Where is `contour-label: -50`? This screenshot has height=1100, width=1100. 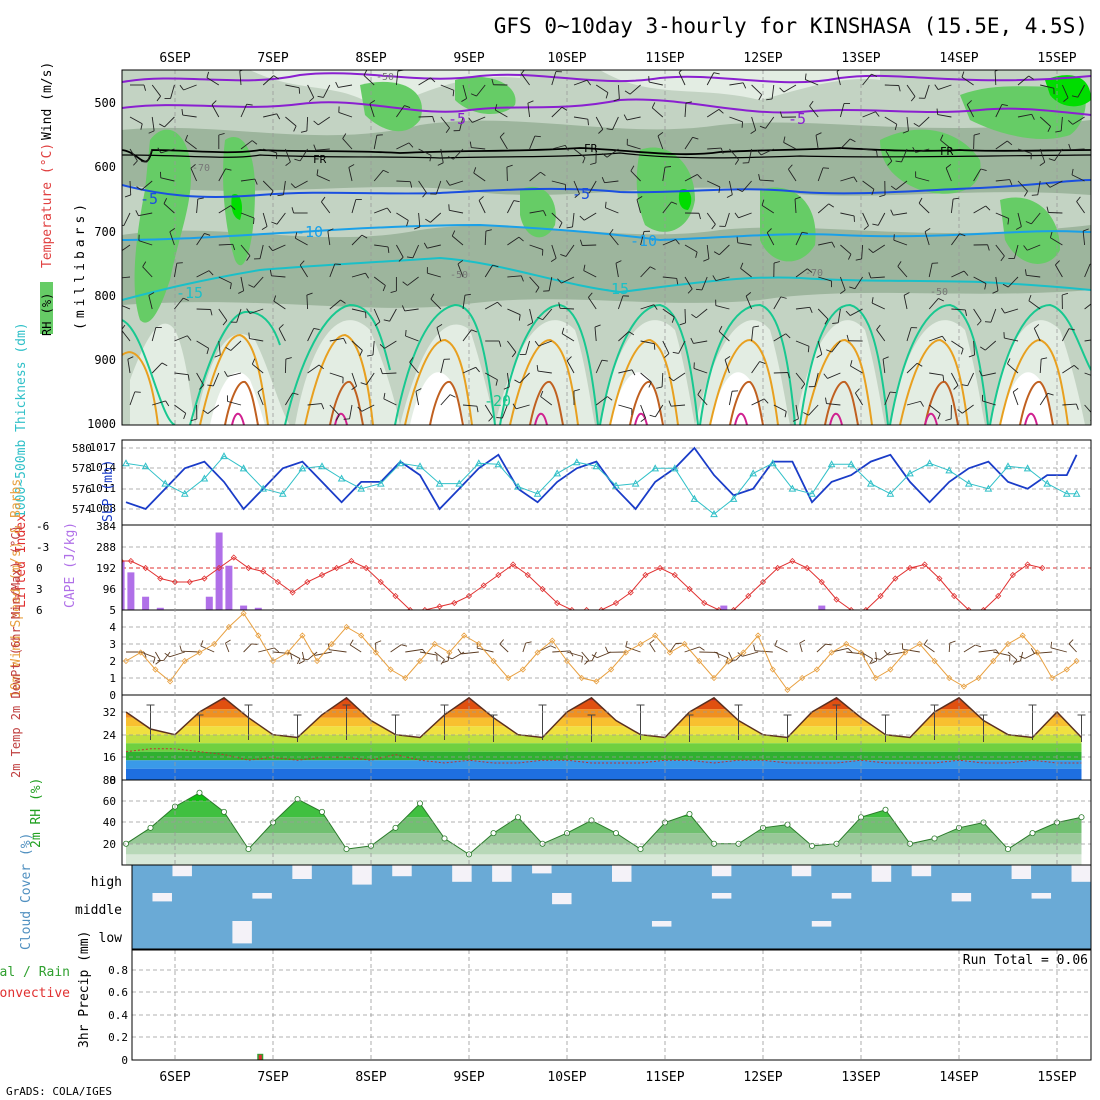
contour-label: -50 is located at coordinates (459, 275).